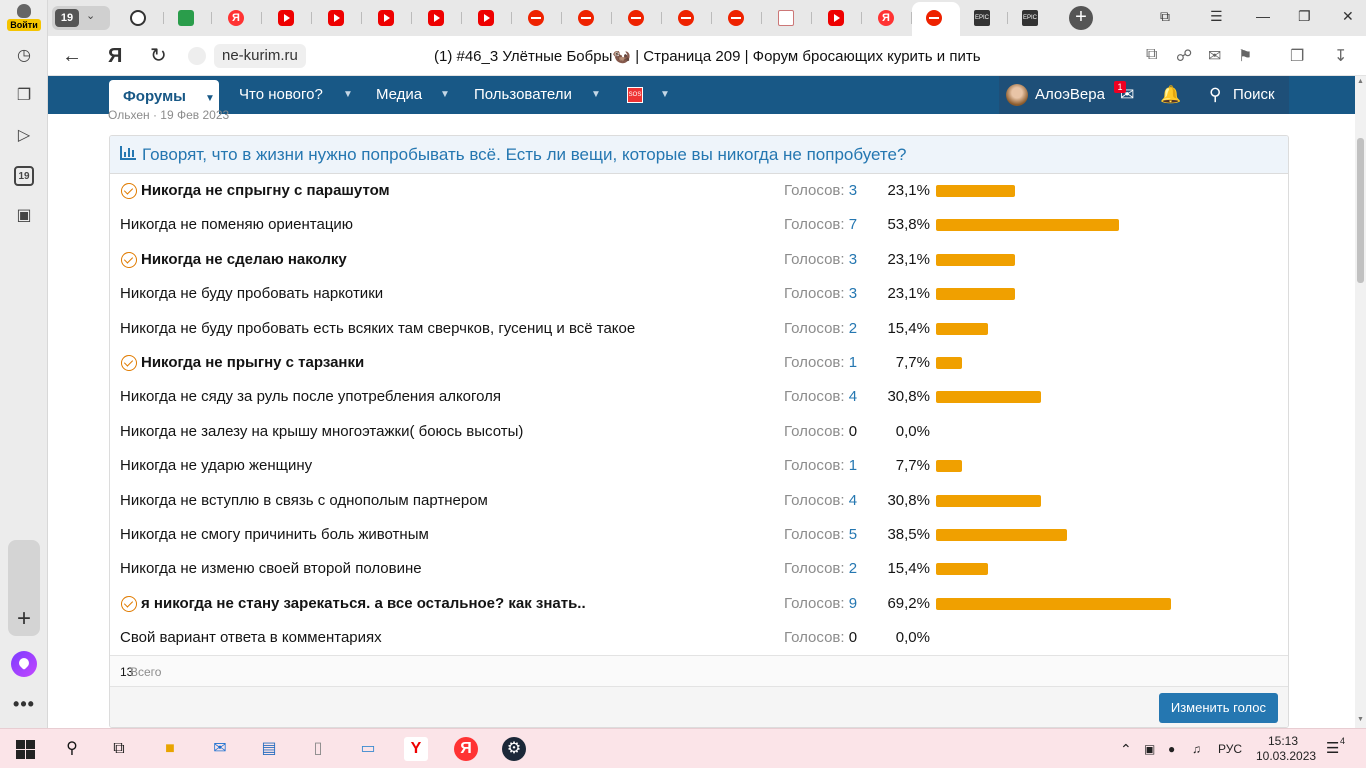  Describe the element at coordinates (318, 748) in the screenshot. I see `document-icon: ▯` at that location.